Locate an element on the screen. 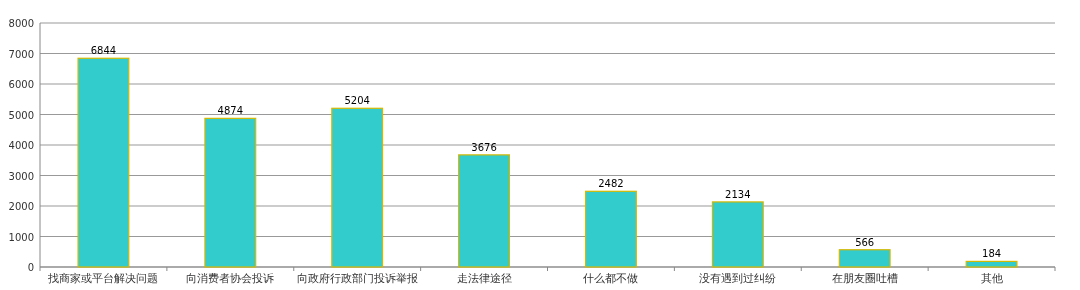  data-label: 566 is located at coordinates (865, 242).